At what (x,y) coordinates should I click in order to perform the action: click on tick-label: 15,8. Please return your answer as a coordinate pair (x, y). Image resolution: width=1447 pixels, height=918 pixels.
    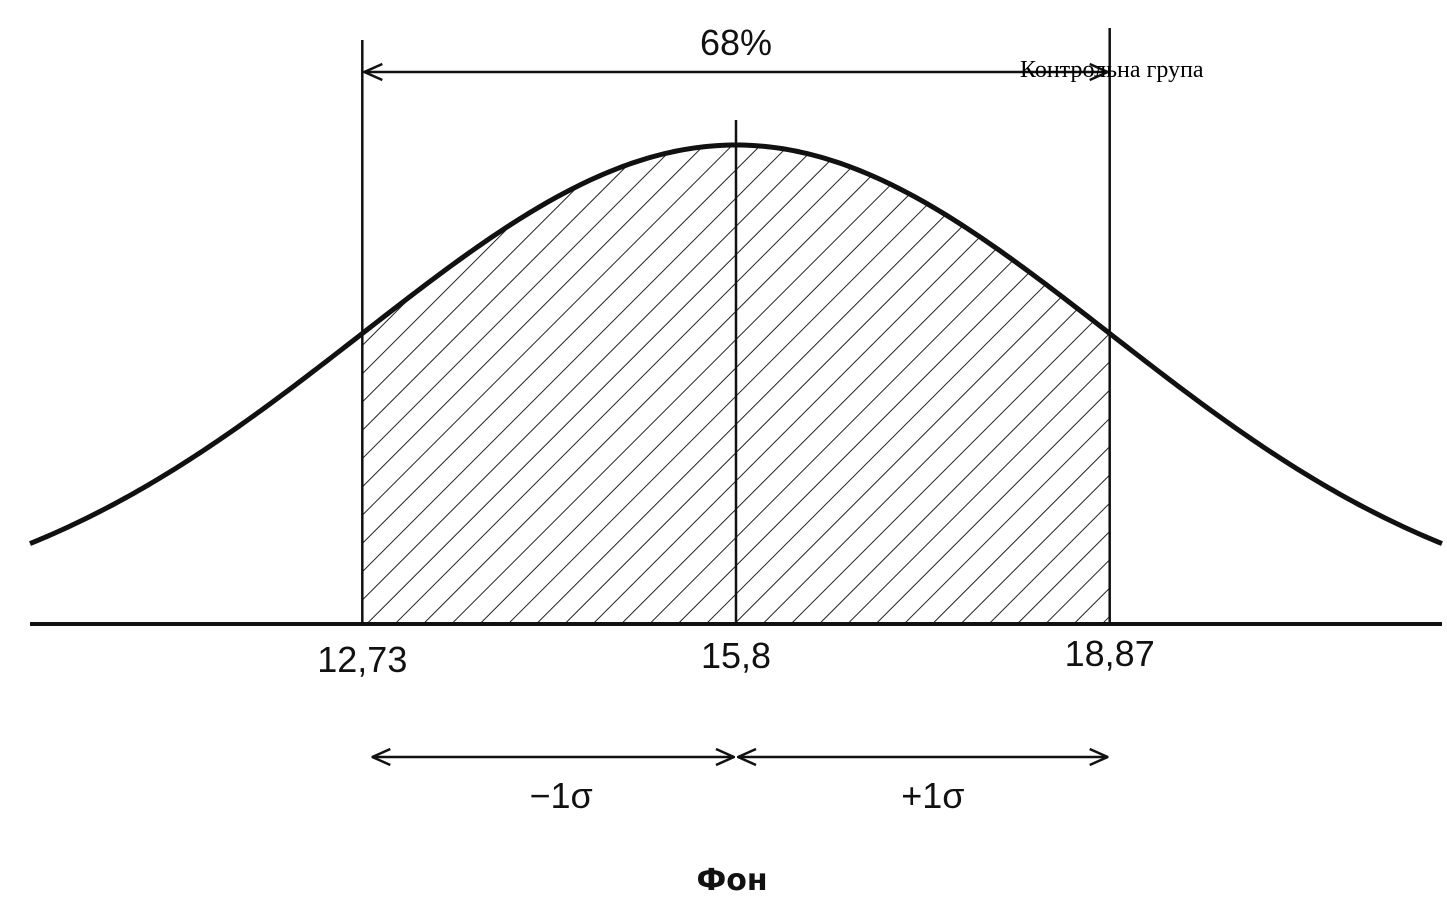
    Looking at the image, I should click on (736, 655).